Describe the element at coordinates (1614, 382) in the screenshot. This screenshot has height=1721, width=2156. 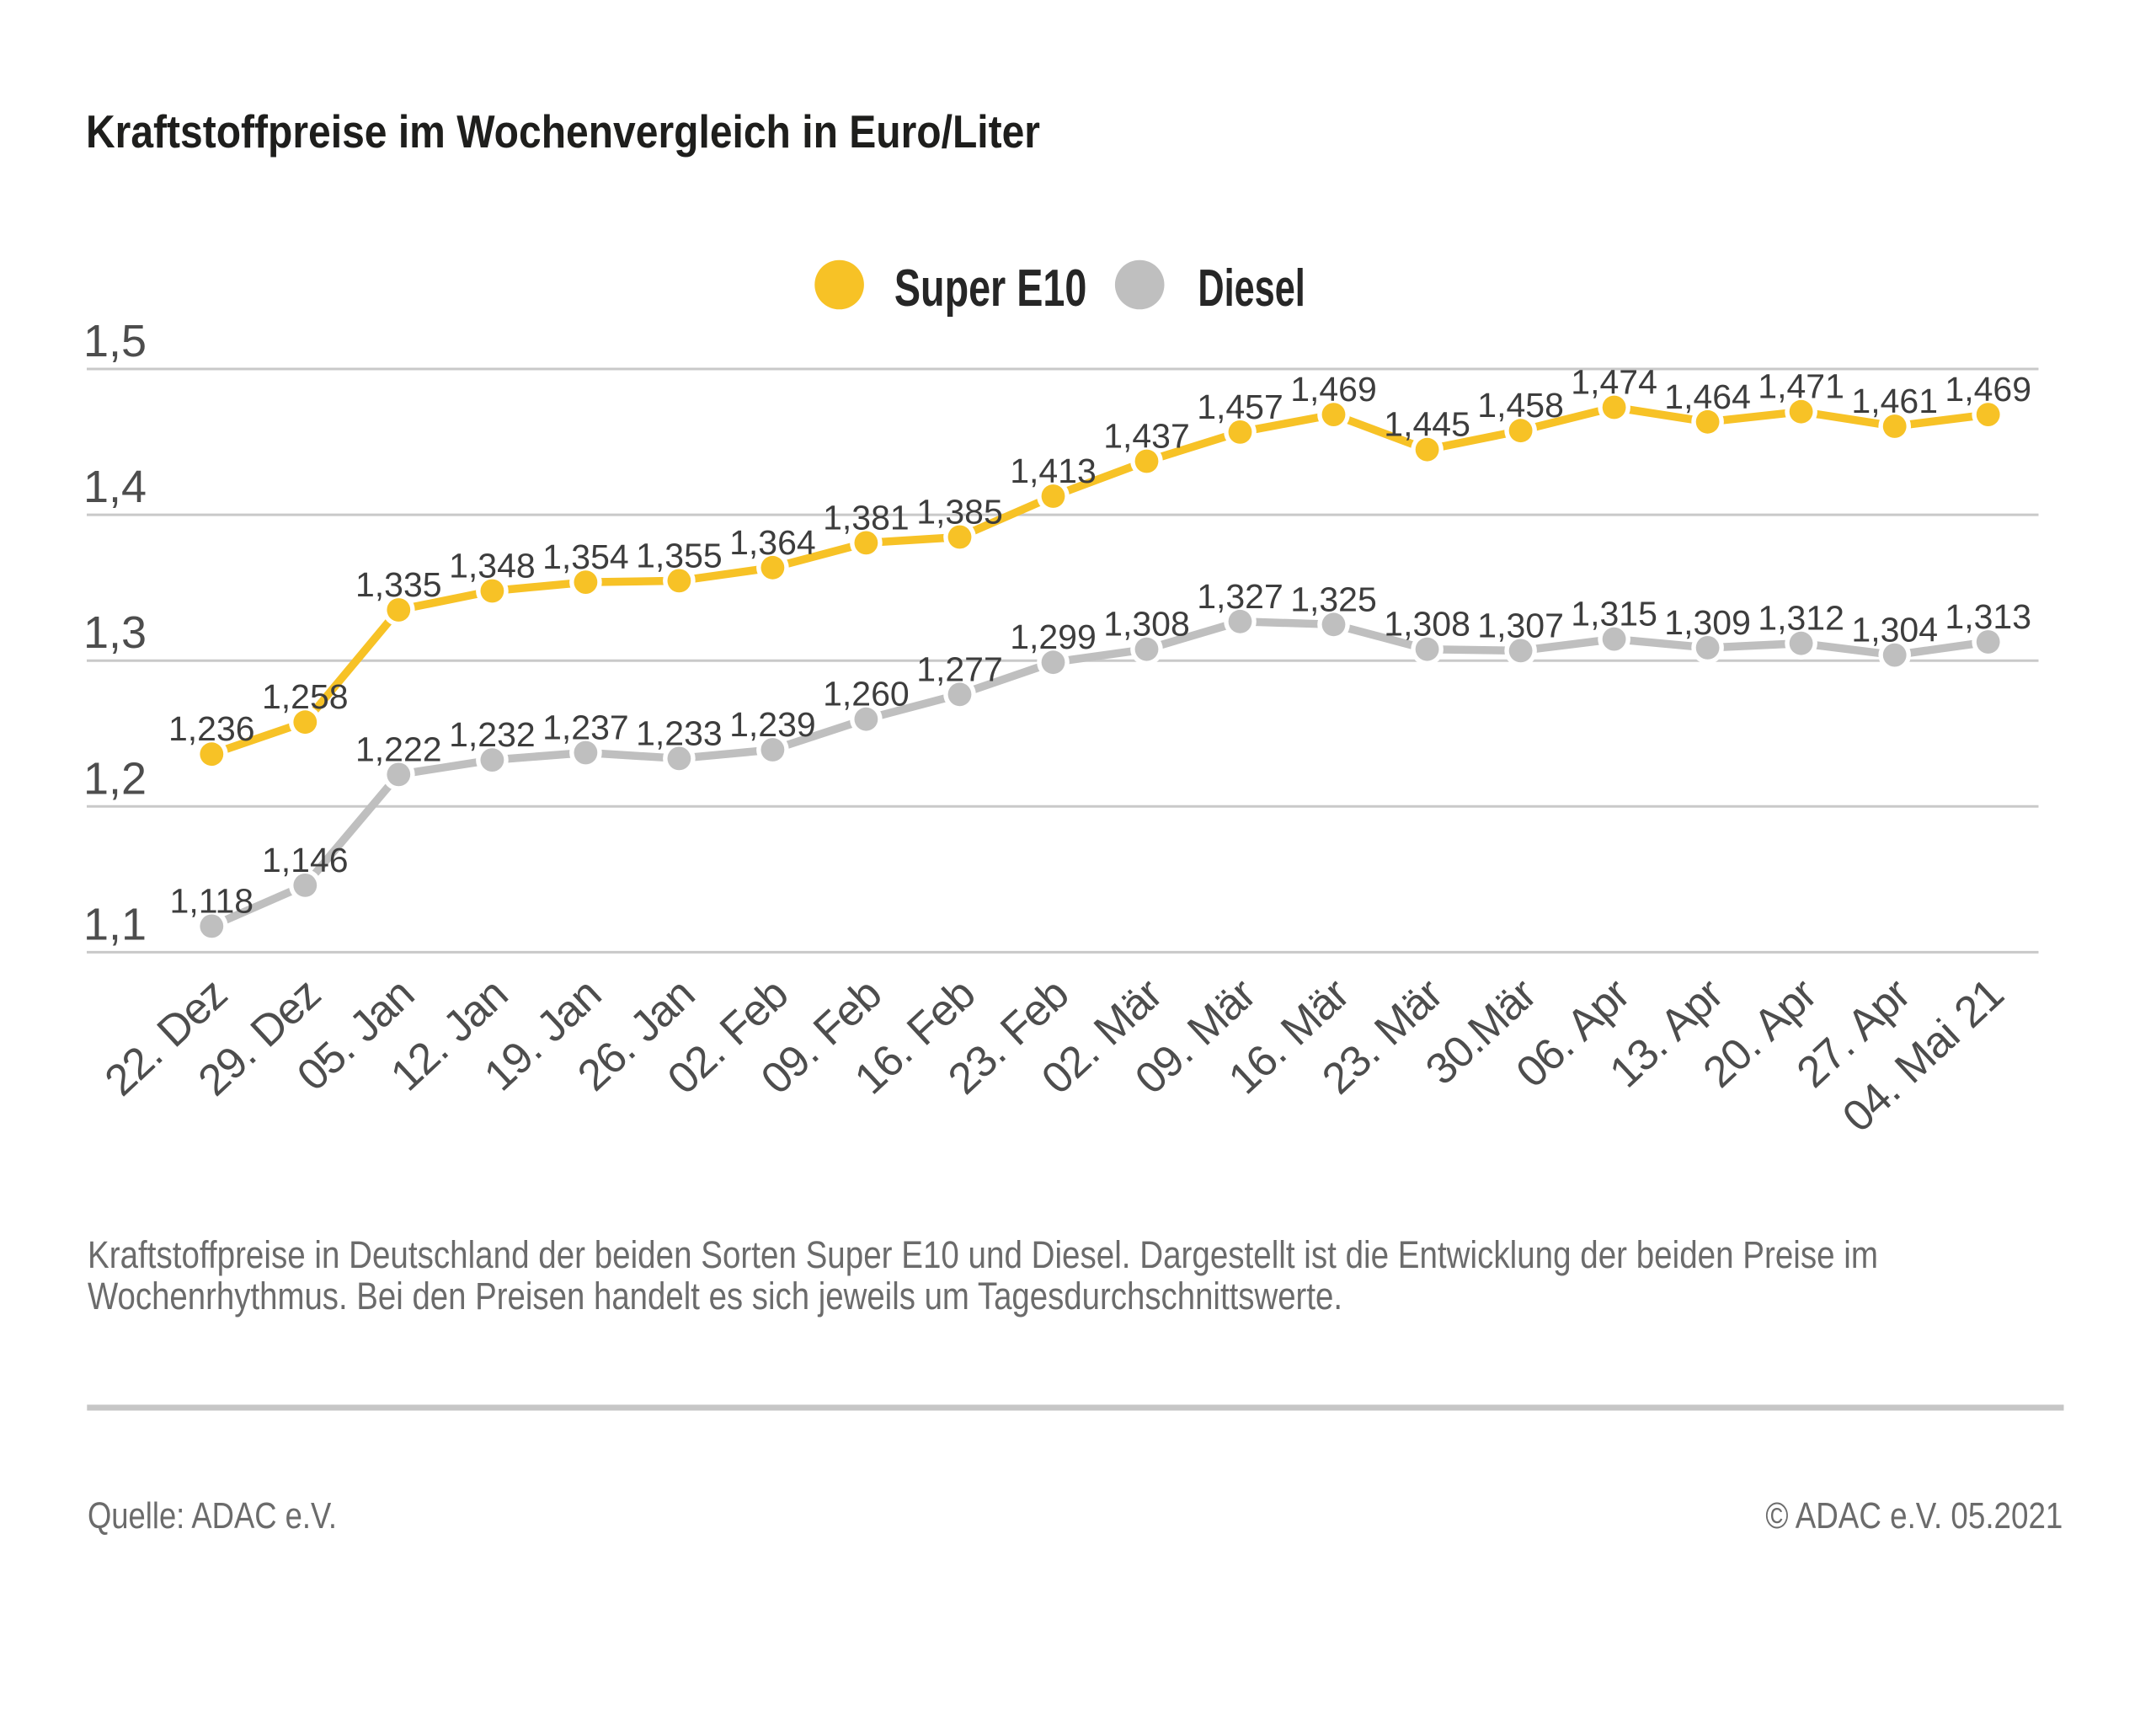
I see `svg-text: 1,474` at that location.